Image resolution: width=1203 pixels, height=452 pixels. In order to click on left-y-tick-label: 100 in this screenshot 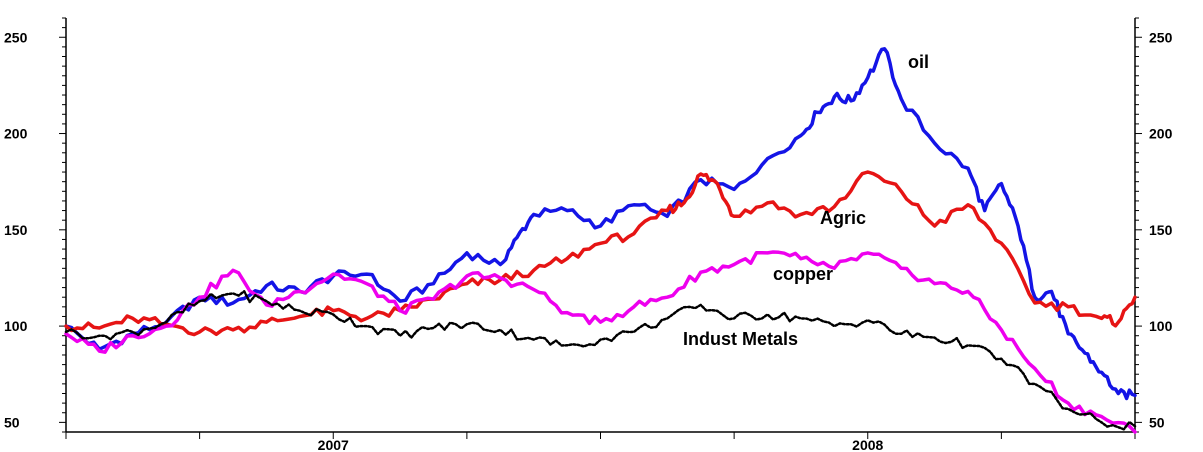, I will do `click(16, 326)`.